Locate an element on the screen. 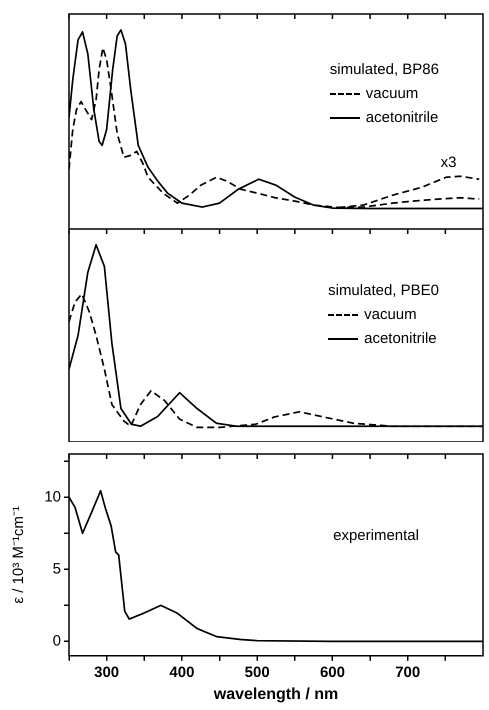  x-tick-label: 400 is located at coordinates (181, 672).